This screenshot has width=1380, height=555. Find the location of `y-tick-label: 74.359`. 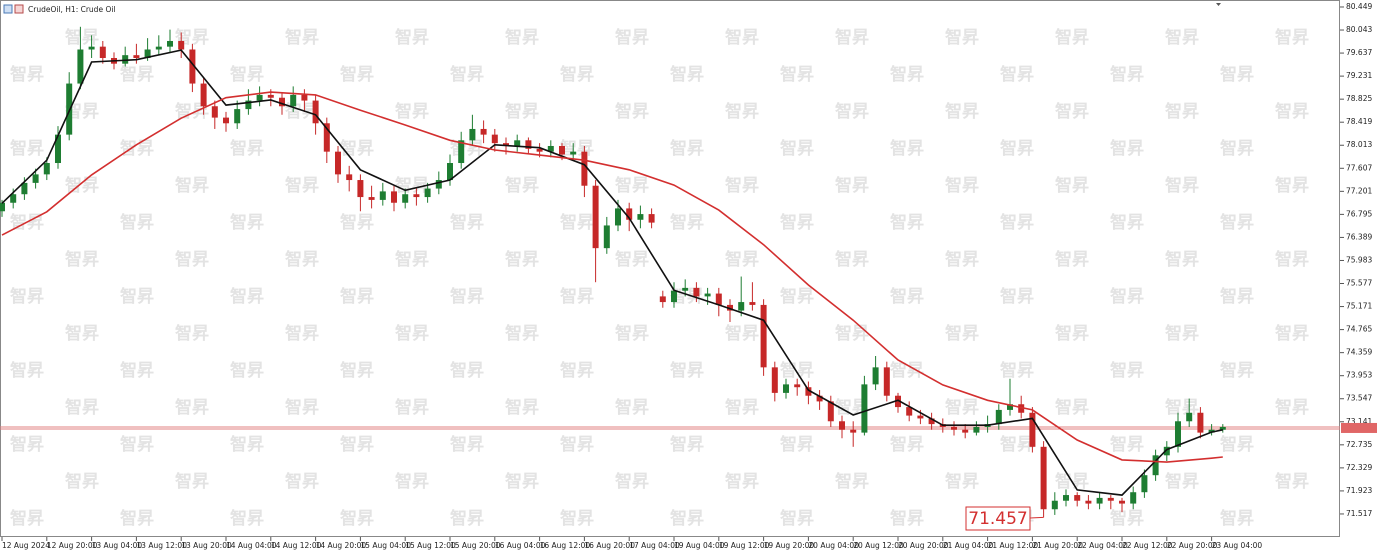

y-tick-label: 74.359 is located at coordinates (1359, 352).